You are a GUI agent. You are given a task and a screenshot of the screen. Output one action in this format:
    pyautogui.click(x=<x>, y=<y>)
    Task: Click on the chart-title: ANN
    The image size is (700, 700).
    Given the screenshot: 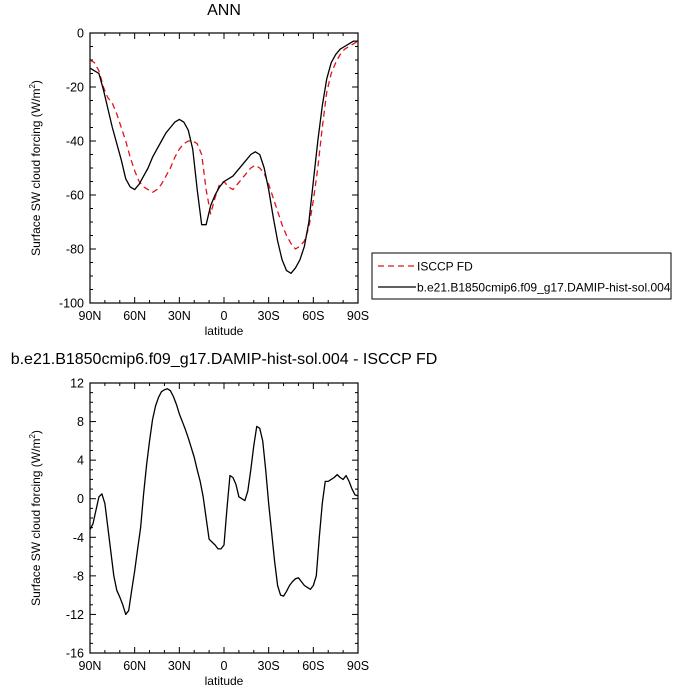 What is the action you would take?
    pyautogui.click(x=224, y=10)
    